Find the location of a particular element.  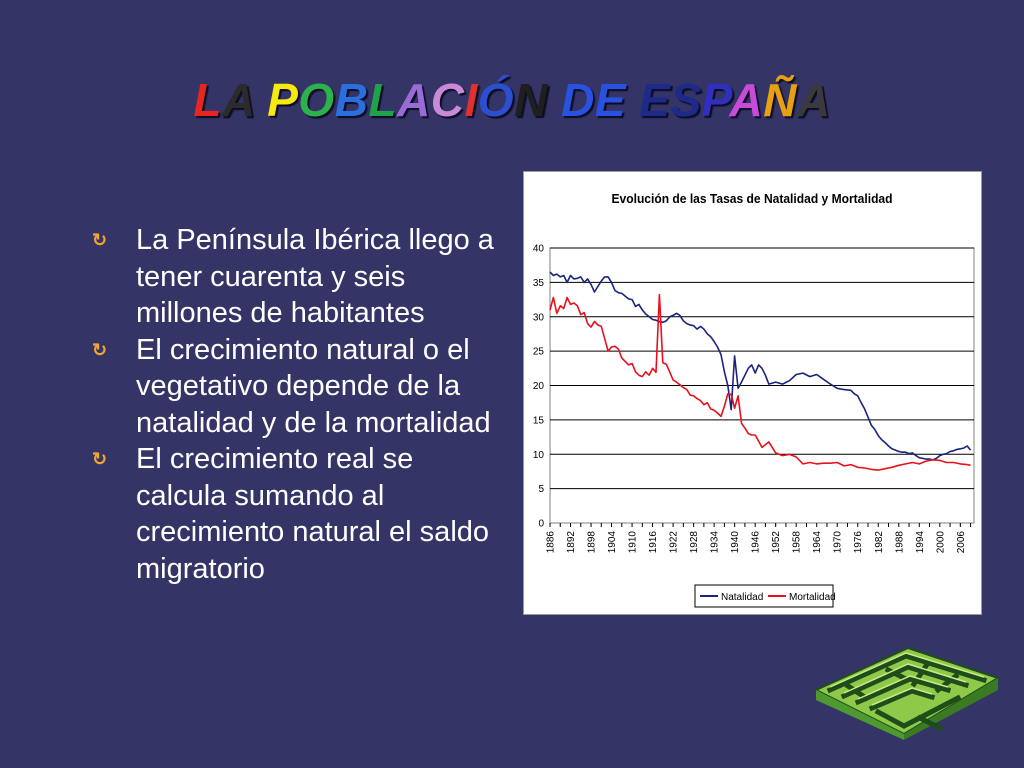

x-tick-label: 1970 is located at coordinates (838, 542).